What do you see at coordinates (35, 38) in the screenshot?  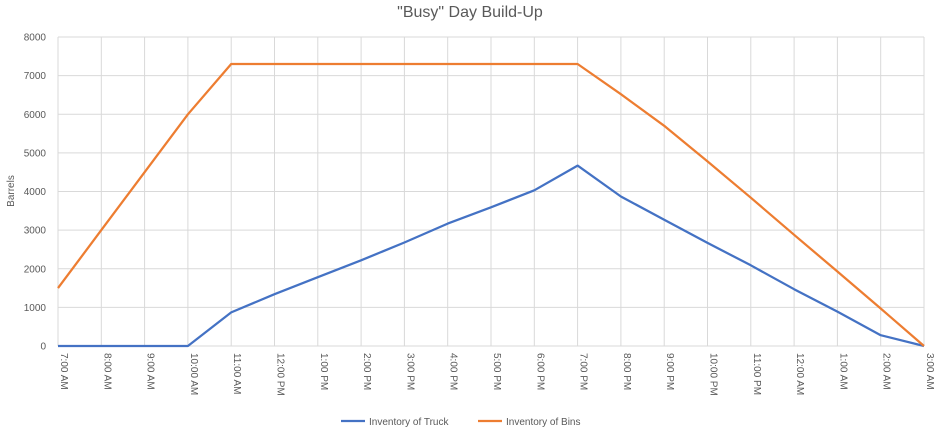 I see `y-tick-label: 8000` at bounding box center [35, 38].